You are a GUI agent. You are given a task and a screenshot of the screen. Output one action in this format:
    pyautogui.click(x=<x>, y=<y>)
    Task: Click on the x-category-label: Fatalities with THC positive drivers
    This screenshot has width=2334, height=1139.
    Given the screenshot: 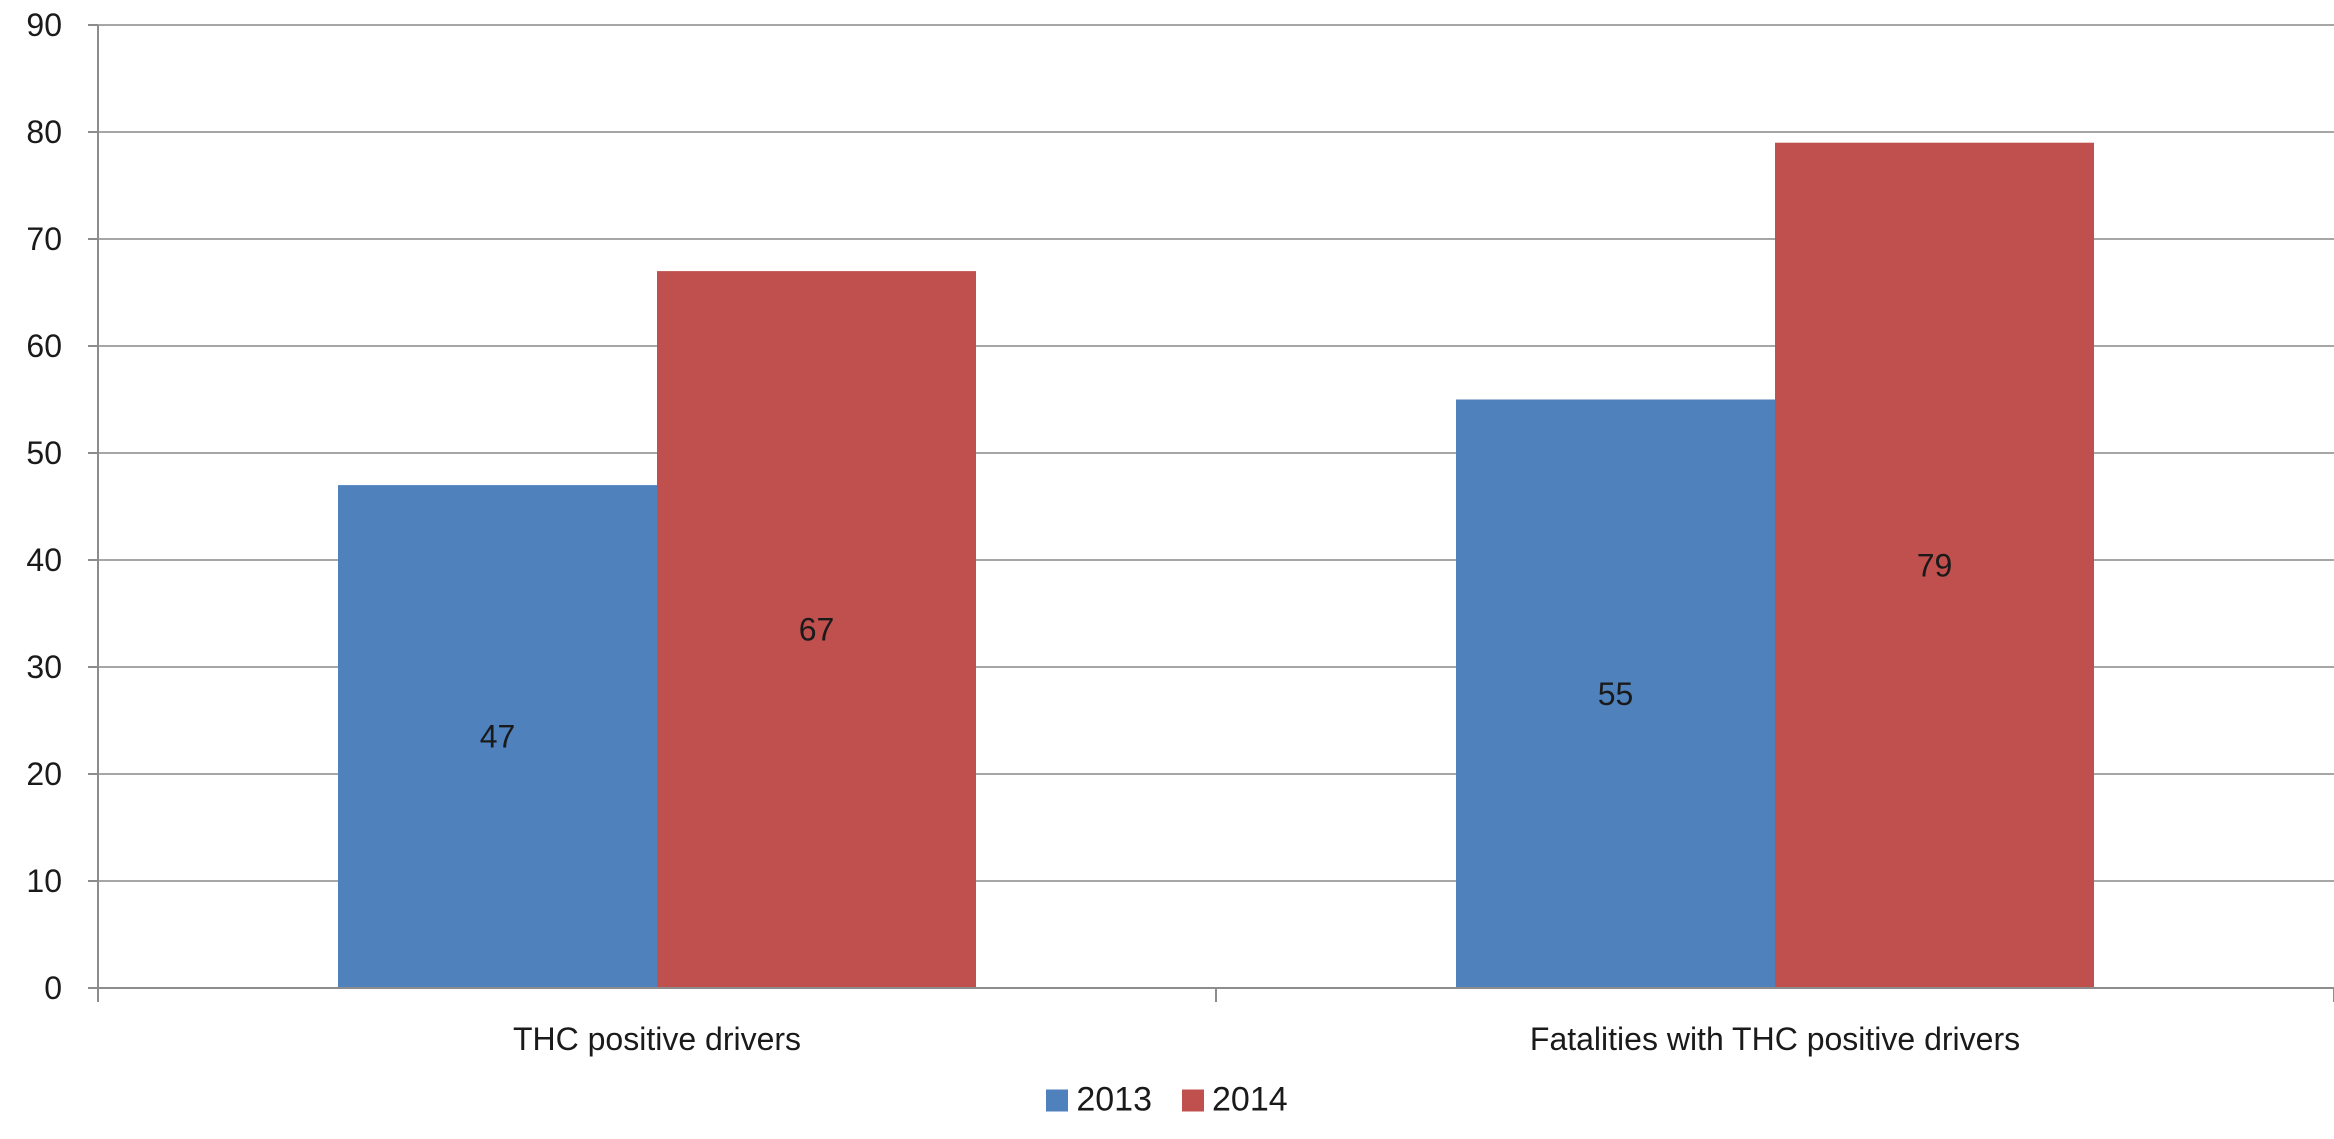 What is the action you would take?
    pyautogui.click(x=1775, y=1039)
    